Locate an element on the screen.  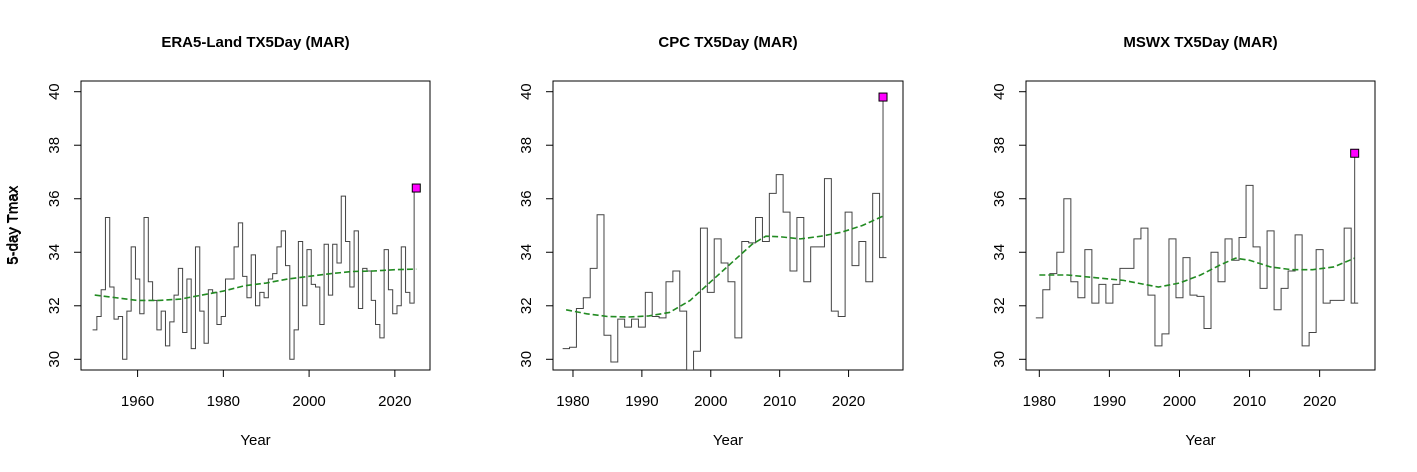
chart-title: MSWX TX5Day (MAR) is located at coordinates (1200, 42).